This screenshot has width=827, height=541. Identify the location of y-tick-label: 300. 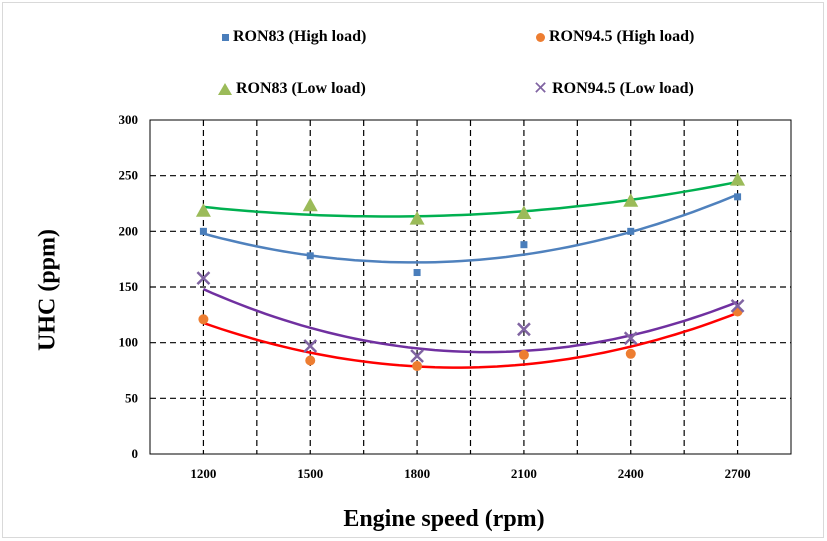
(129, 119).